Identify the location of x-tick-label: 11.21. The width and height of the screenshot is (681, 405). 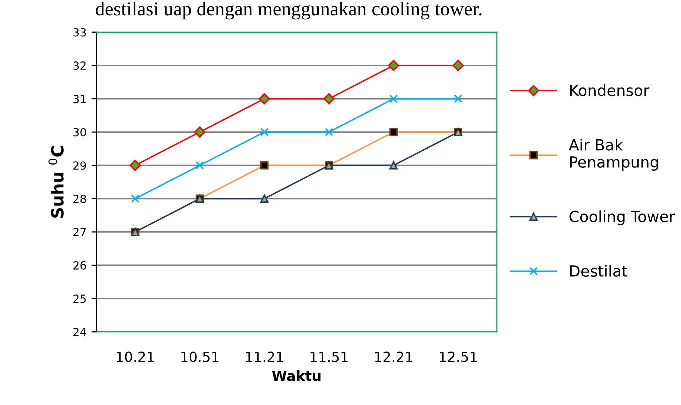
(265, 357).